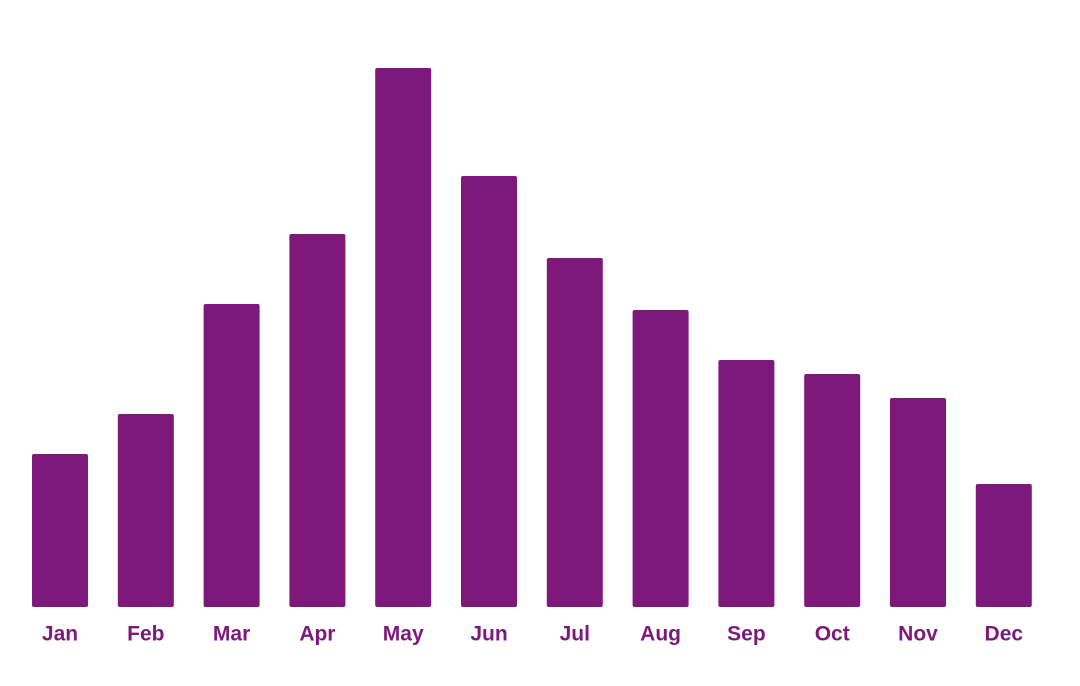  What do you see at coordinates (231, 634) in the screenshot?
I see `x-tick-label: Mar` at bounding box center [231, 634].